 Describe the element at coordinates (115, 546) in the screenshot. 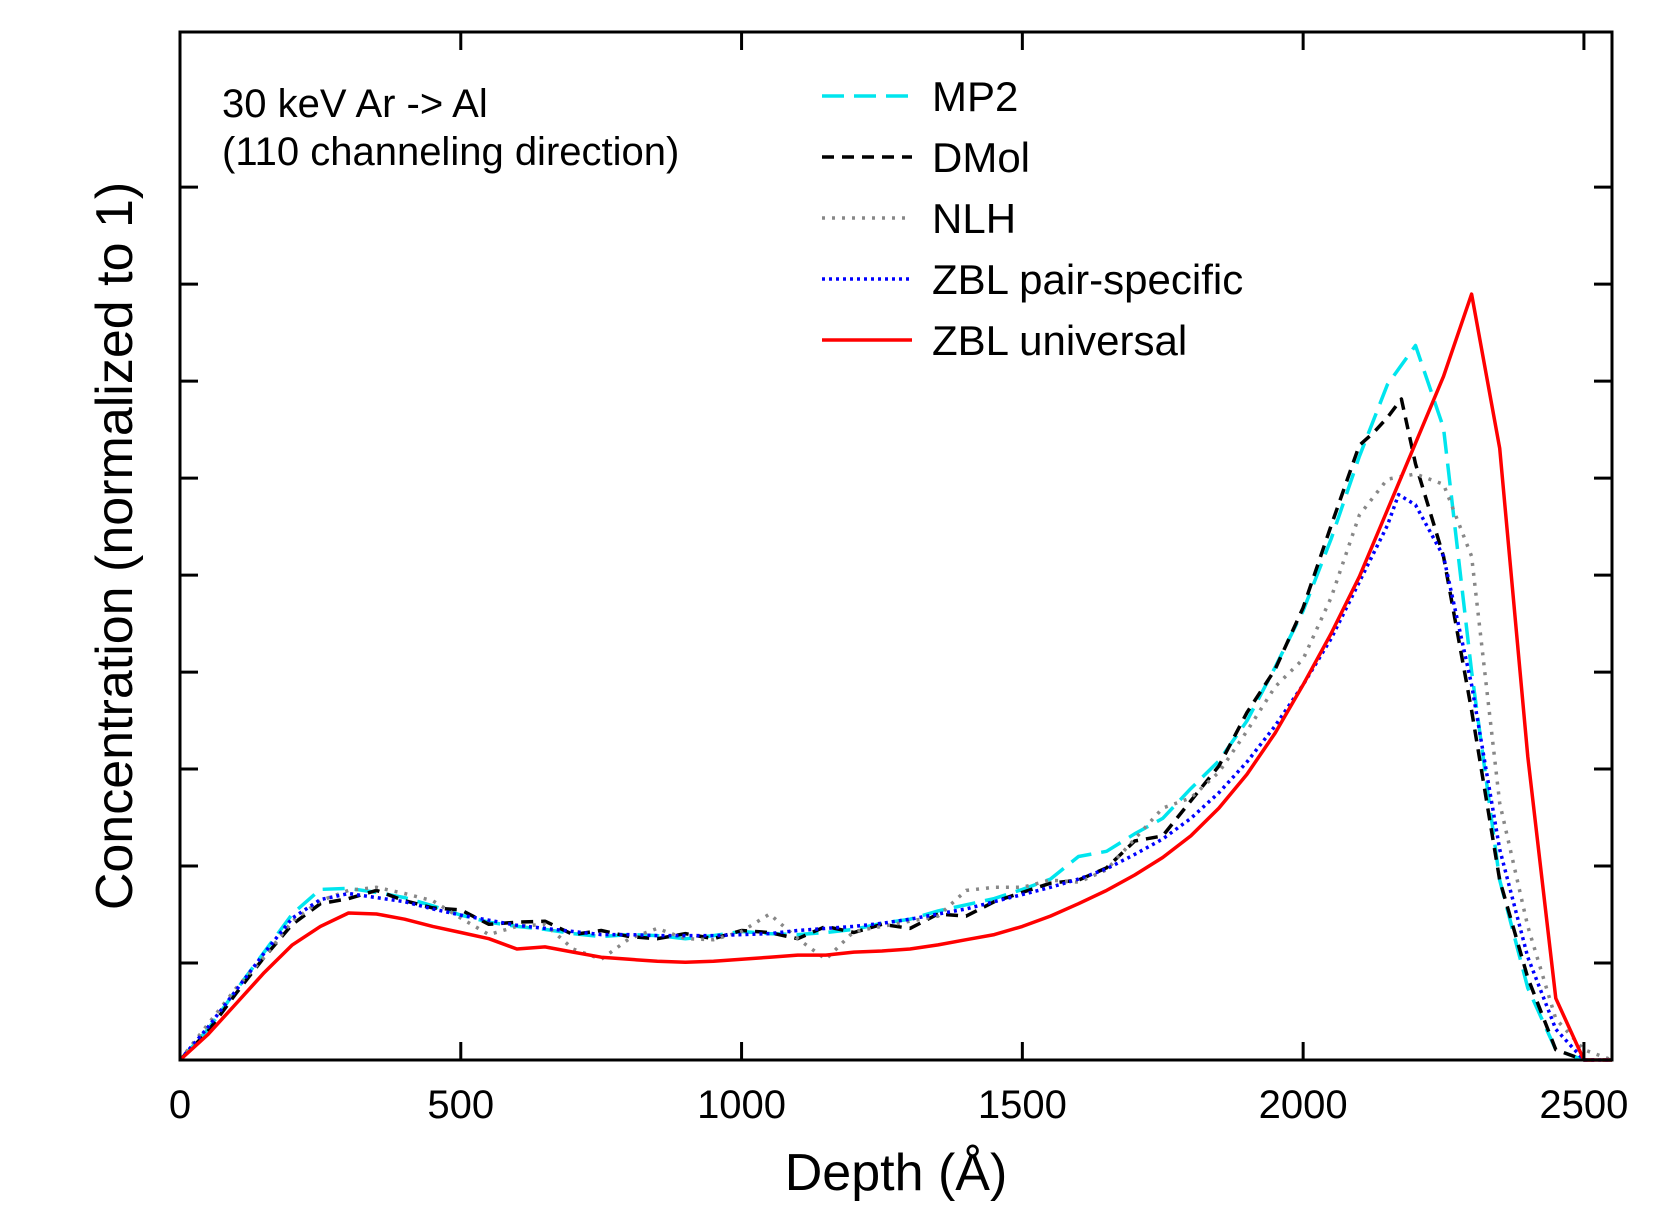

I see `y-axis-title: Concentration (normalized to 1)` at that location.